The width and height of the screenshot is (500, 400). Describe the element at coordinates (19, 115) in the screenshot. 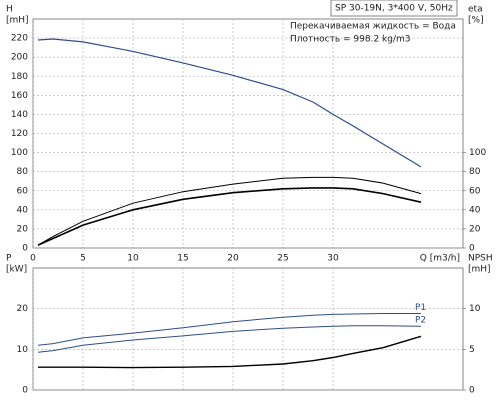

I see `y-tick-label: 140` at that location.